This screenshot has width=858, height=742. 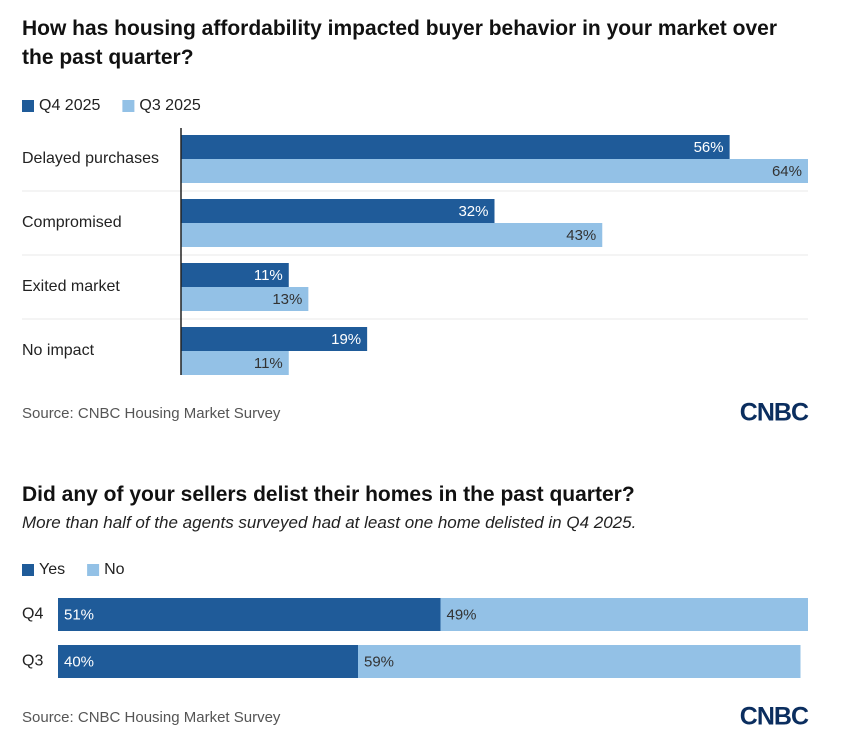 What do you see at coordinates (69, 105) in the screenshot?
I see `legend-label: Q4 2025` at bounding box center [69, 105].